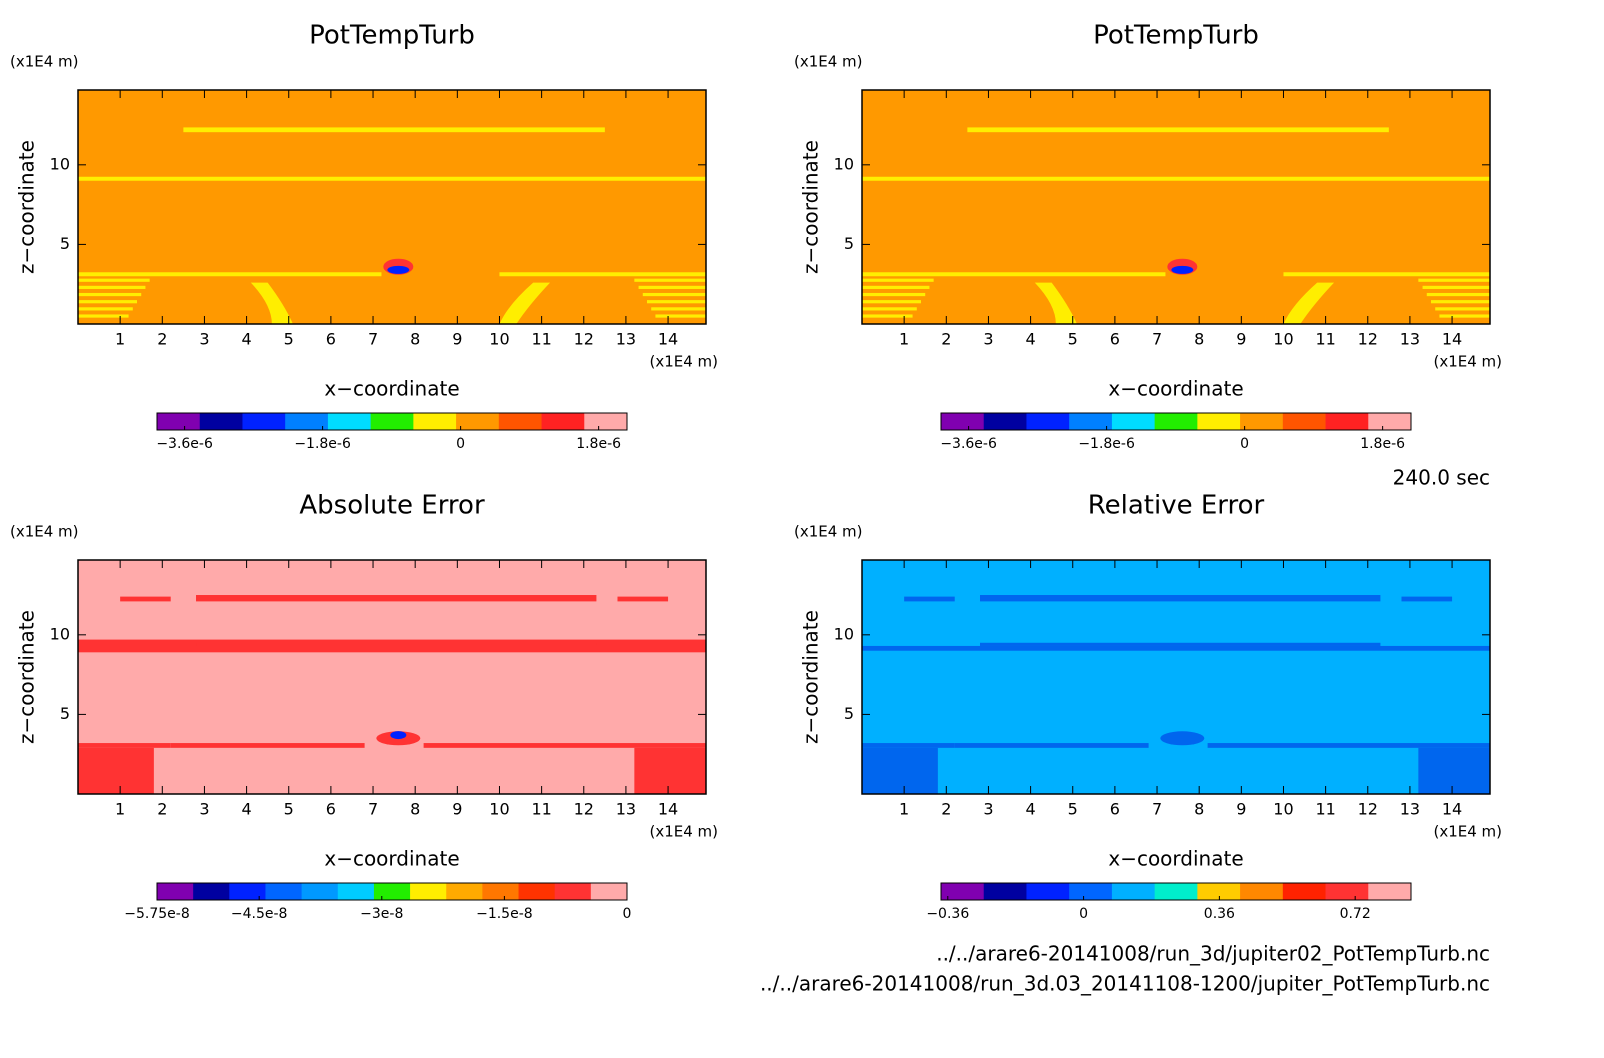  Describe the element at coordinates (1157, 809) in the screenshot. I see `x-tick-label: 7` at that location.